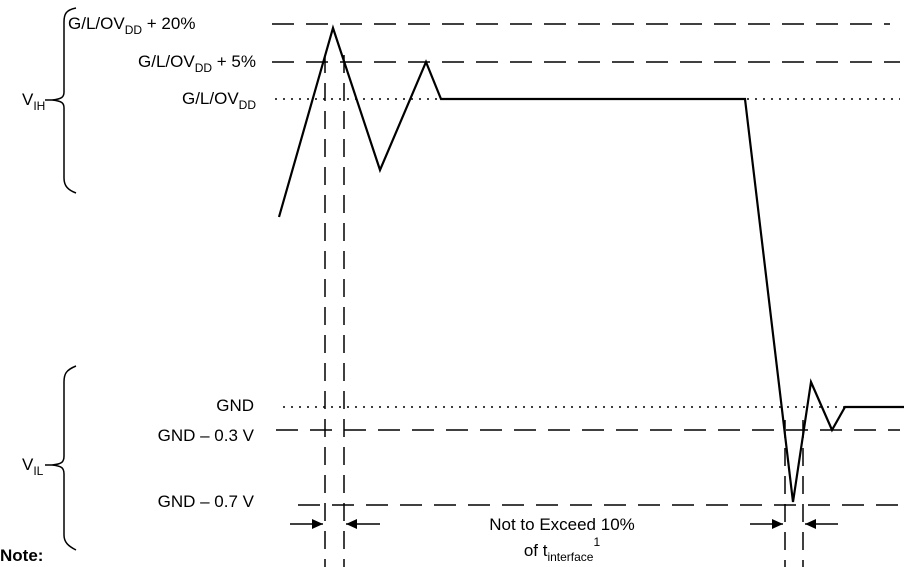 This screenshot has width=904, height=567. Describe the element at coordinates (335, 524) in the screenshot. I see `overshoot-duration-arrows` at that location.